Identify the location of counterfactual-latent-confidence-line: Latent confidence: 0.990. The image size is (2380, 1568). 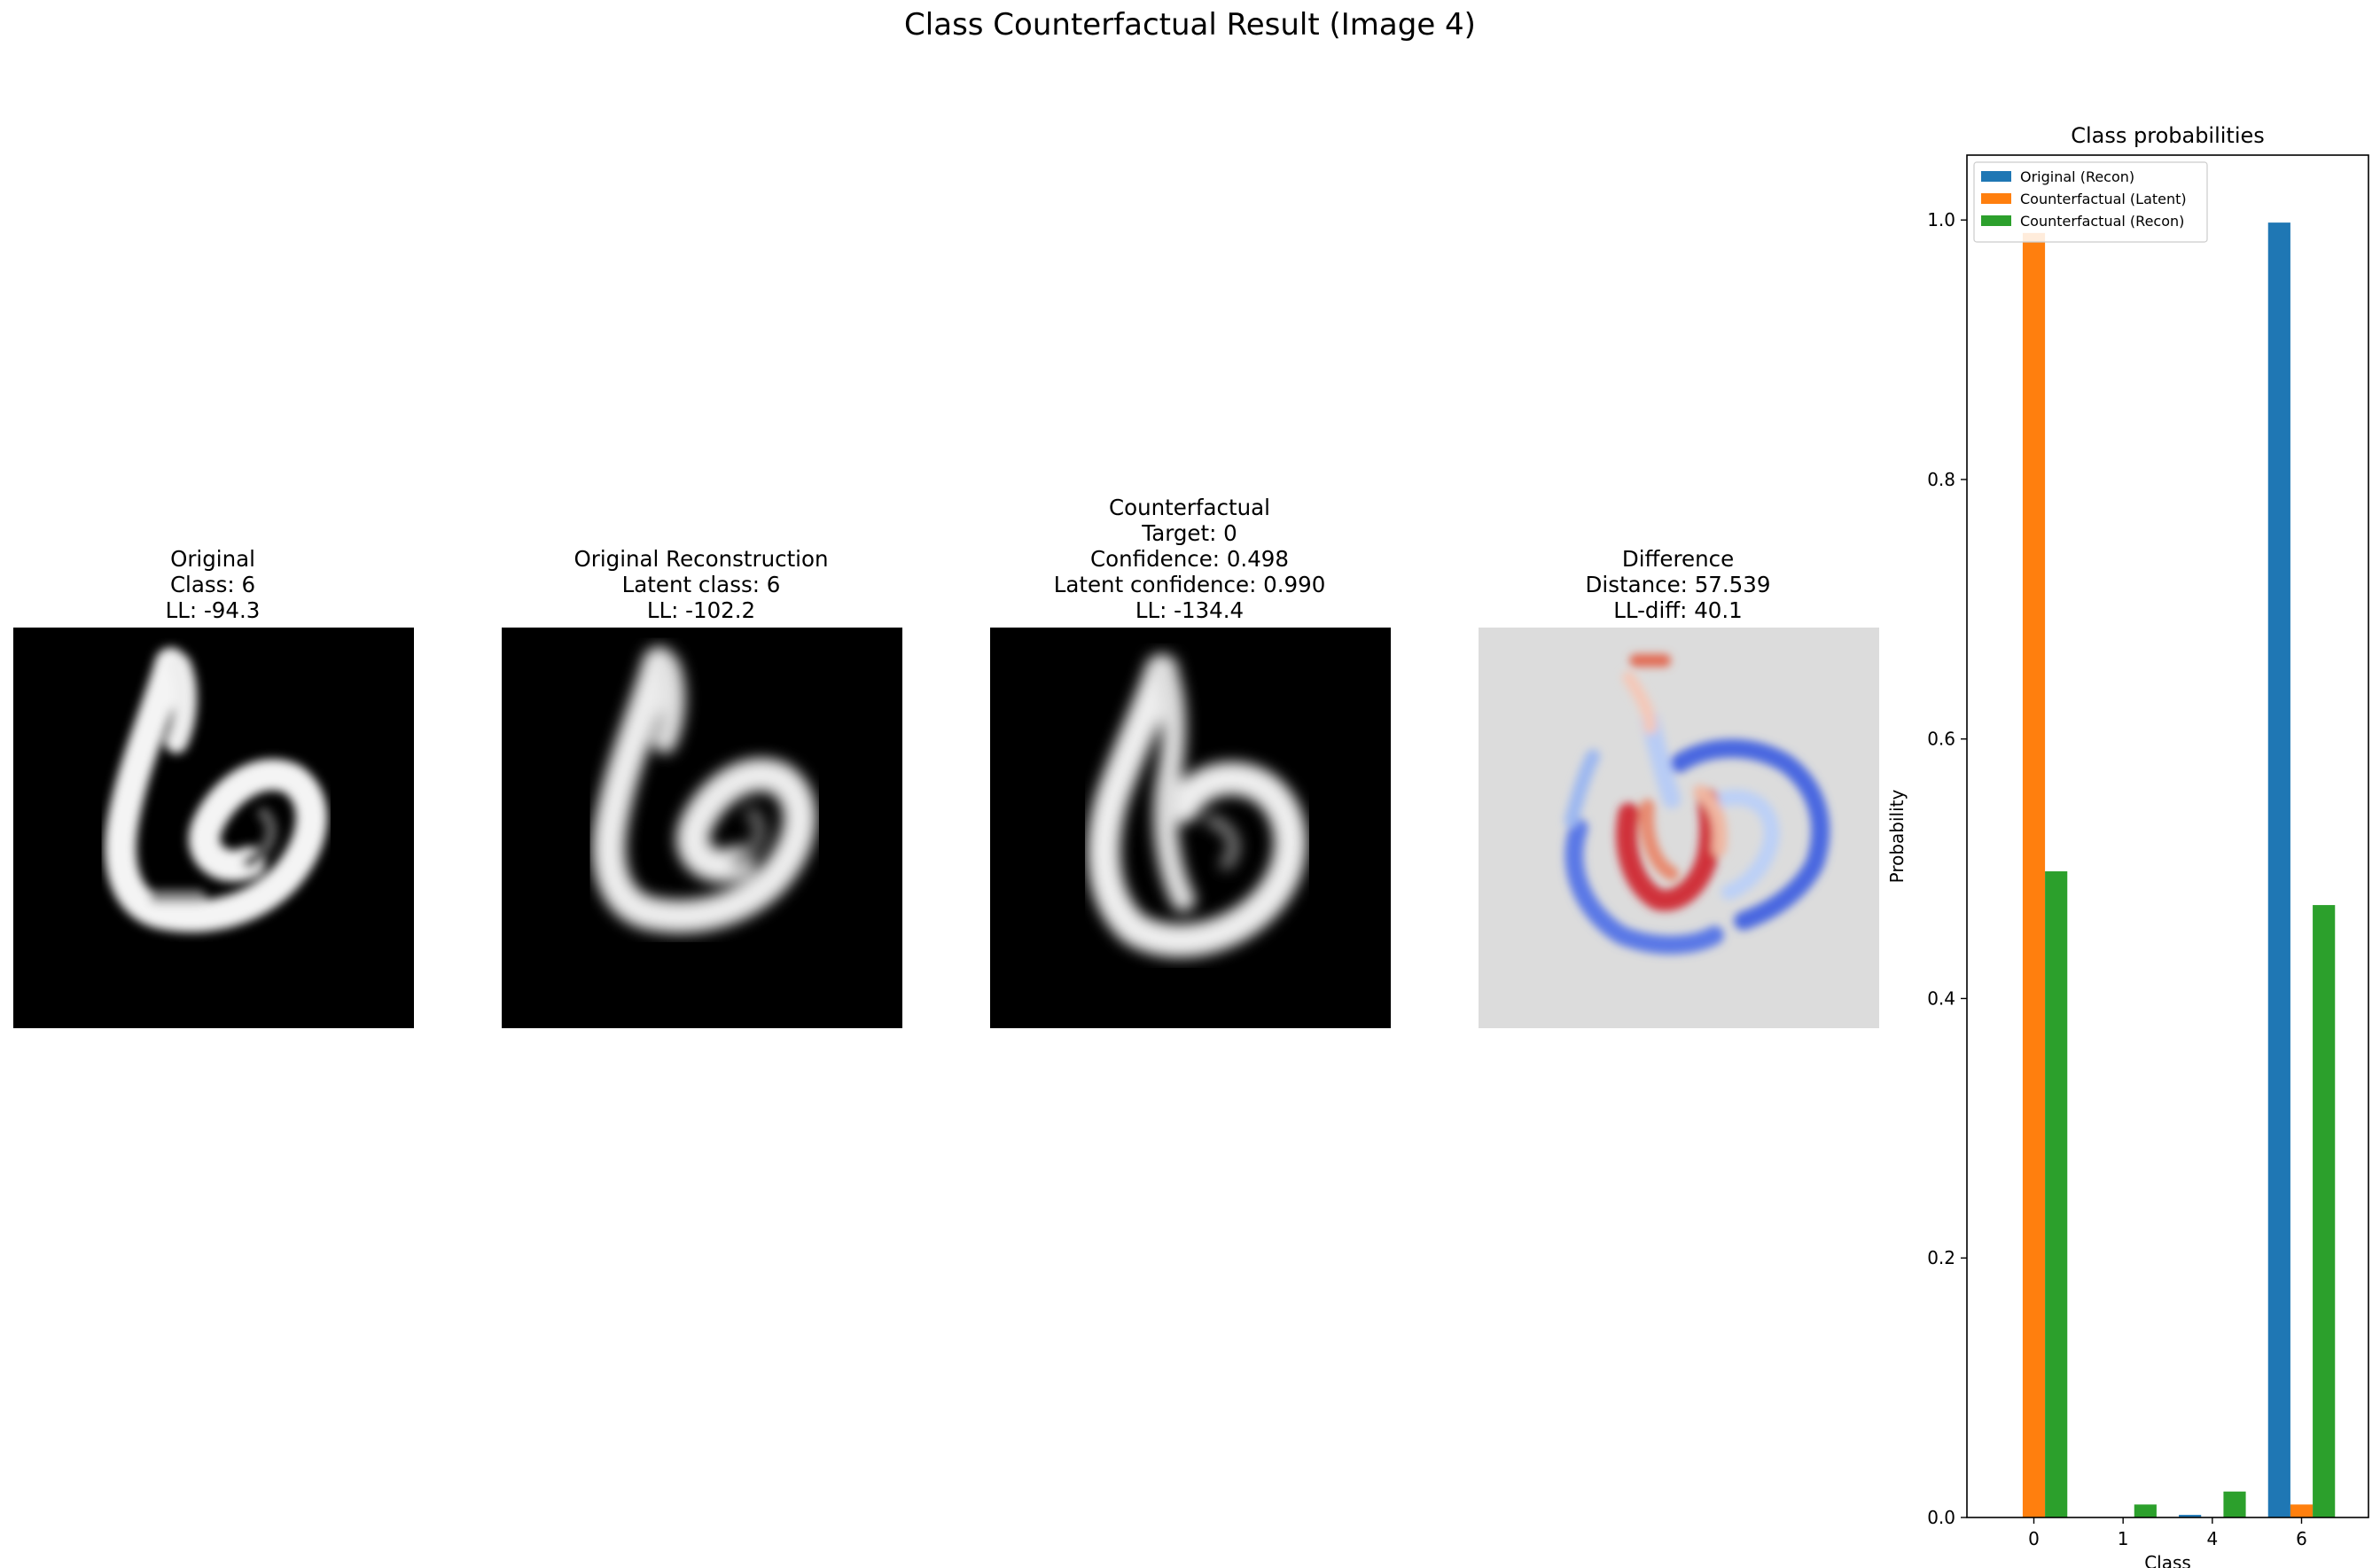
(1189, 584).